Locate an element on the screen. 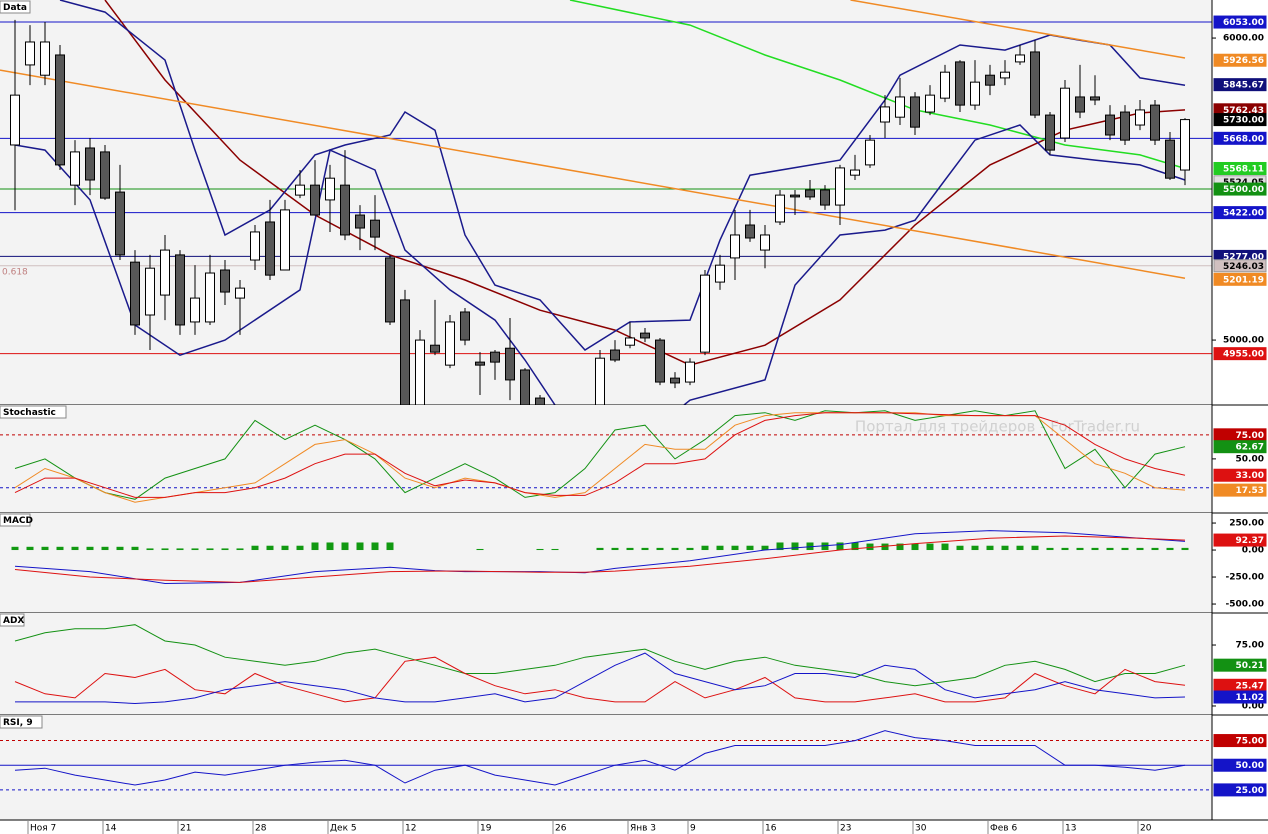 The width and height of the screenshot is (1268, 834). plot: Портал для трейдеров - ForTrader.ru is located at coordinates (606, 456).